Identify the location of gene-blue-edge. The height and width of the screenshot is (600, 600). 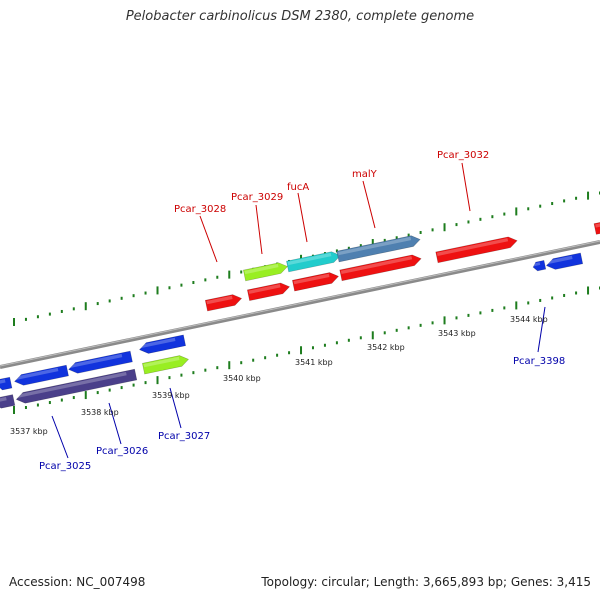
(6, 383).